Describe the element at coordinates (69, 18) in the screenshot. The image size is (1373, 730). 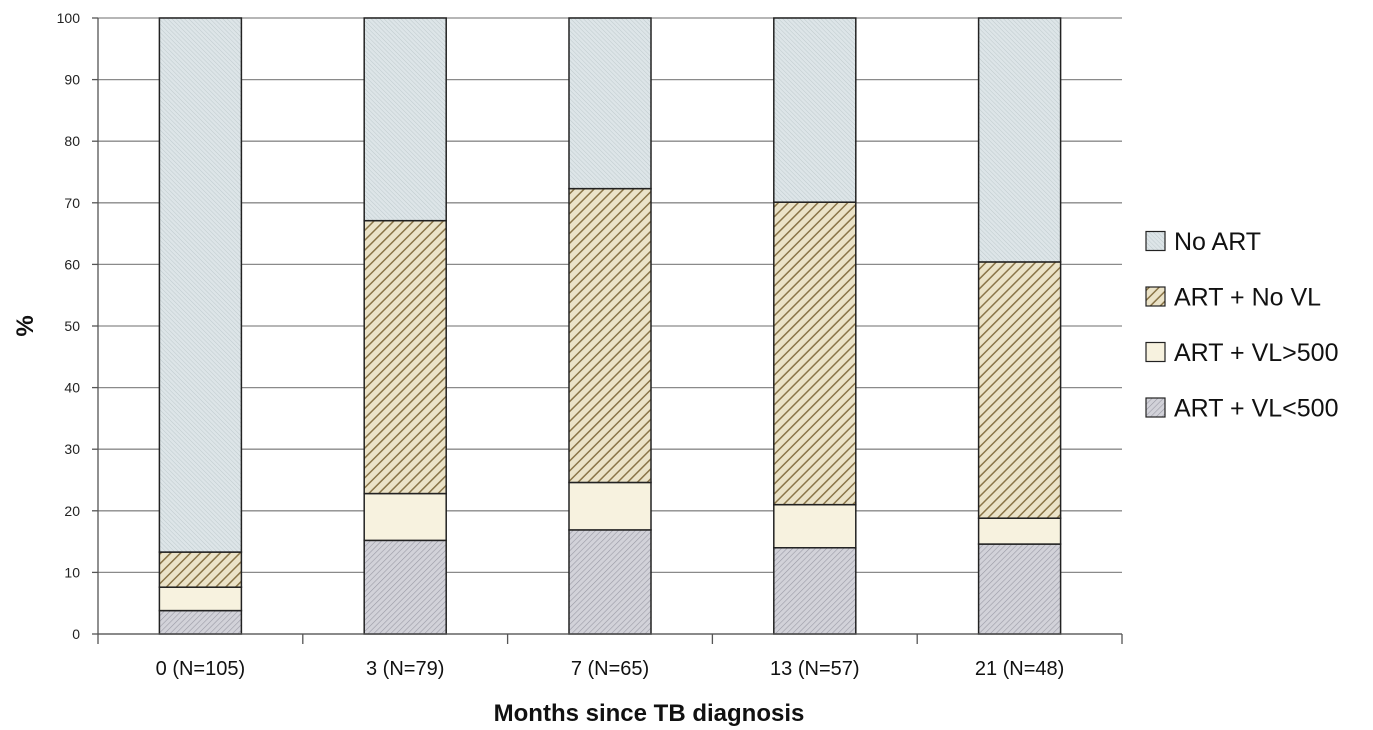
I see `y-tick-label: 100` at that location.